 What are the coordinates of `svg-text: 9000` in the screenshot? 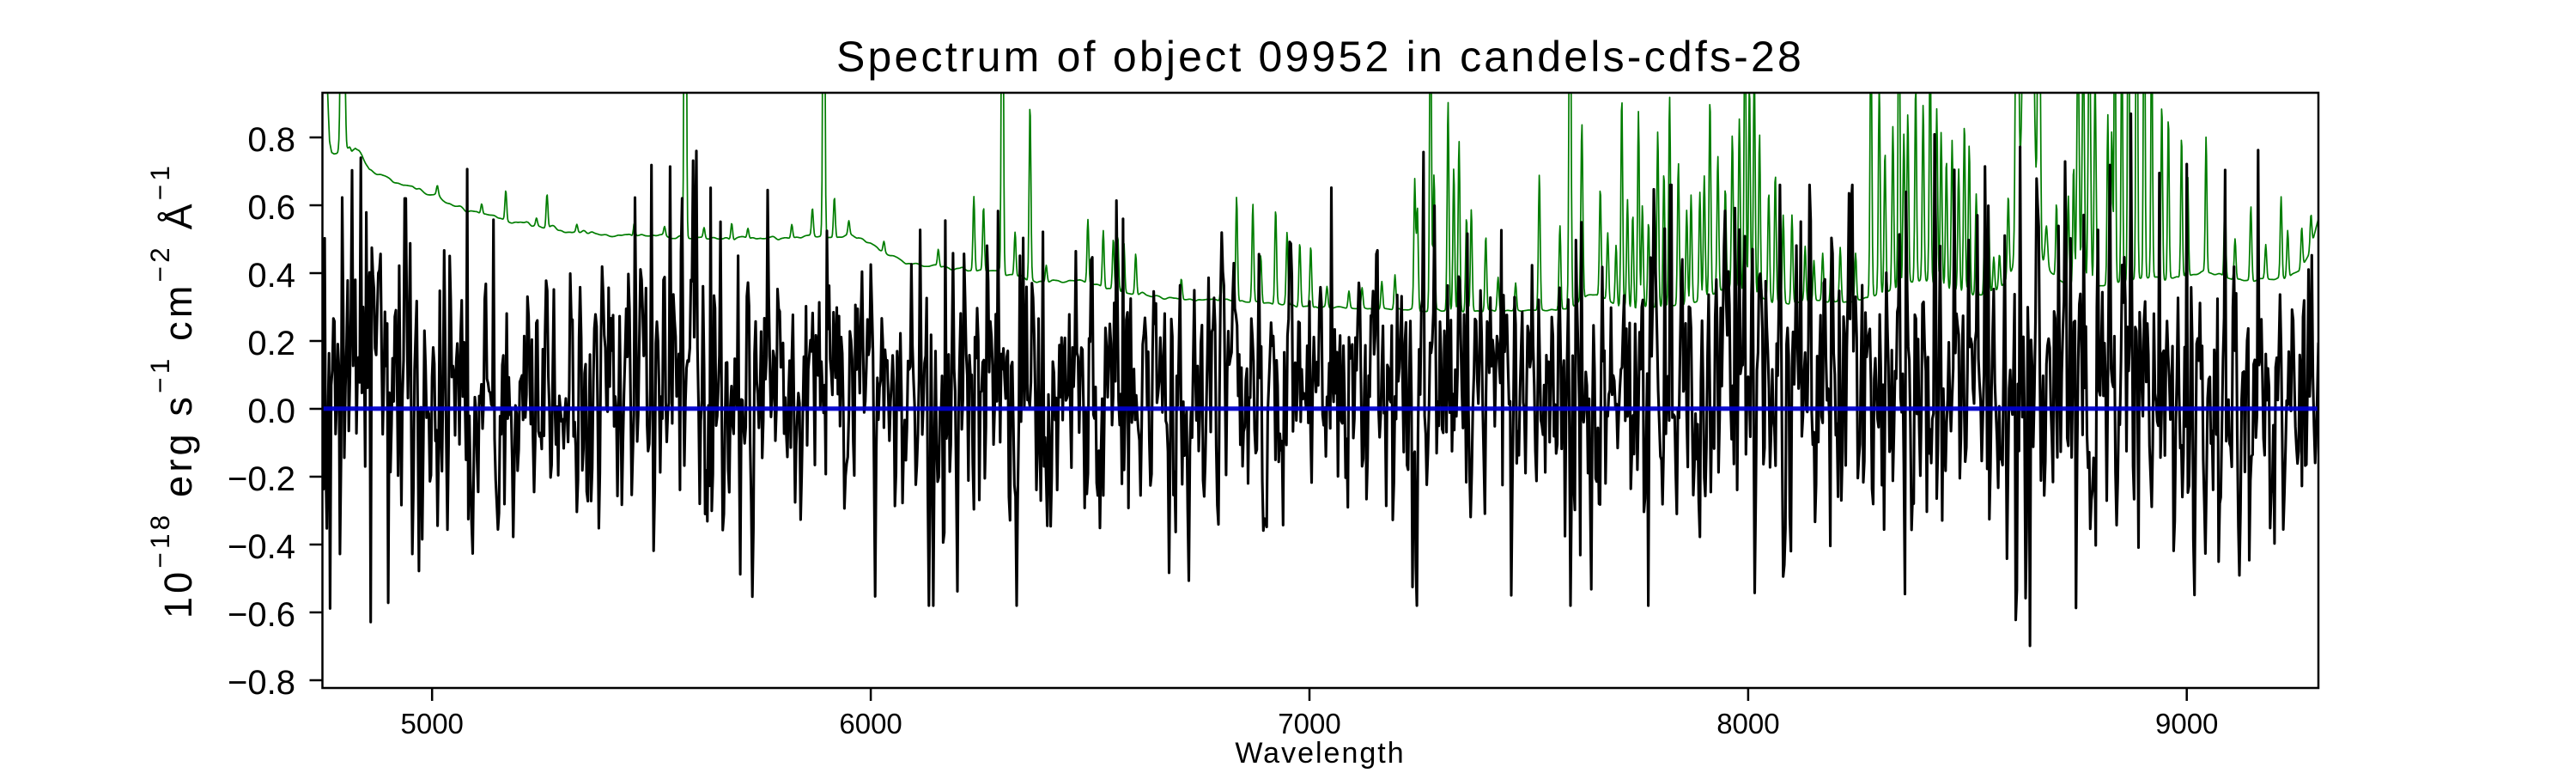 It's located at (2186, 724).